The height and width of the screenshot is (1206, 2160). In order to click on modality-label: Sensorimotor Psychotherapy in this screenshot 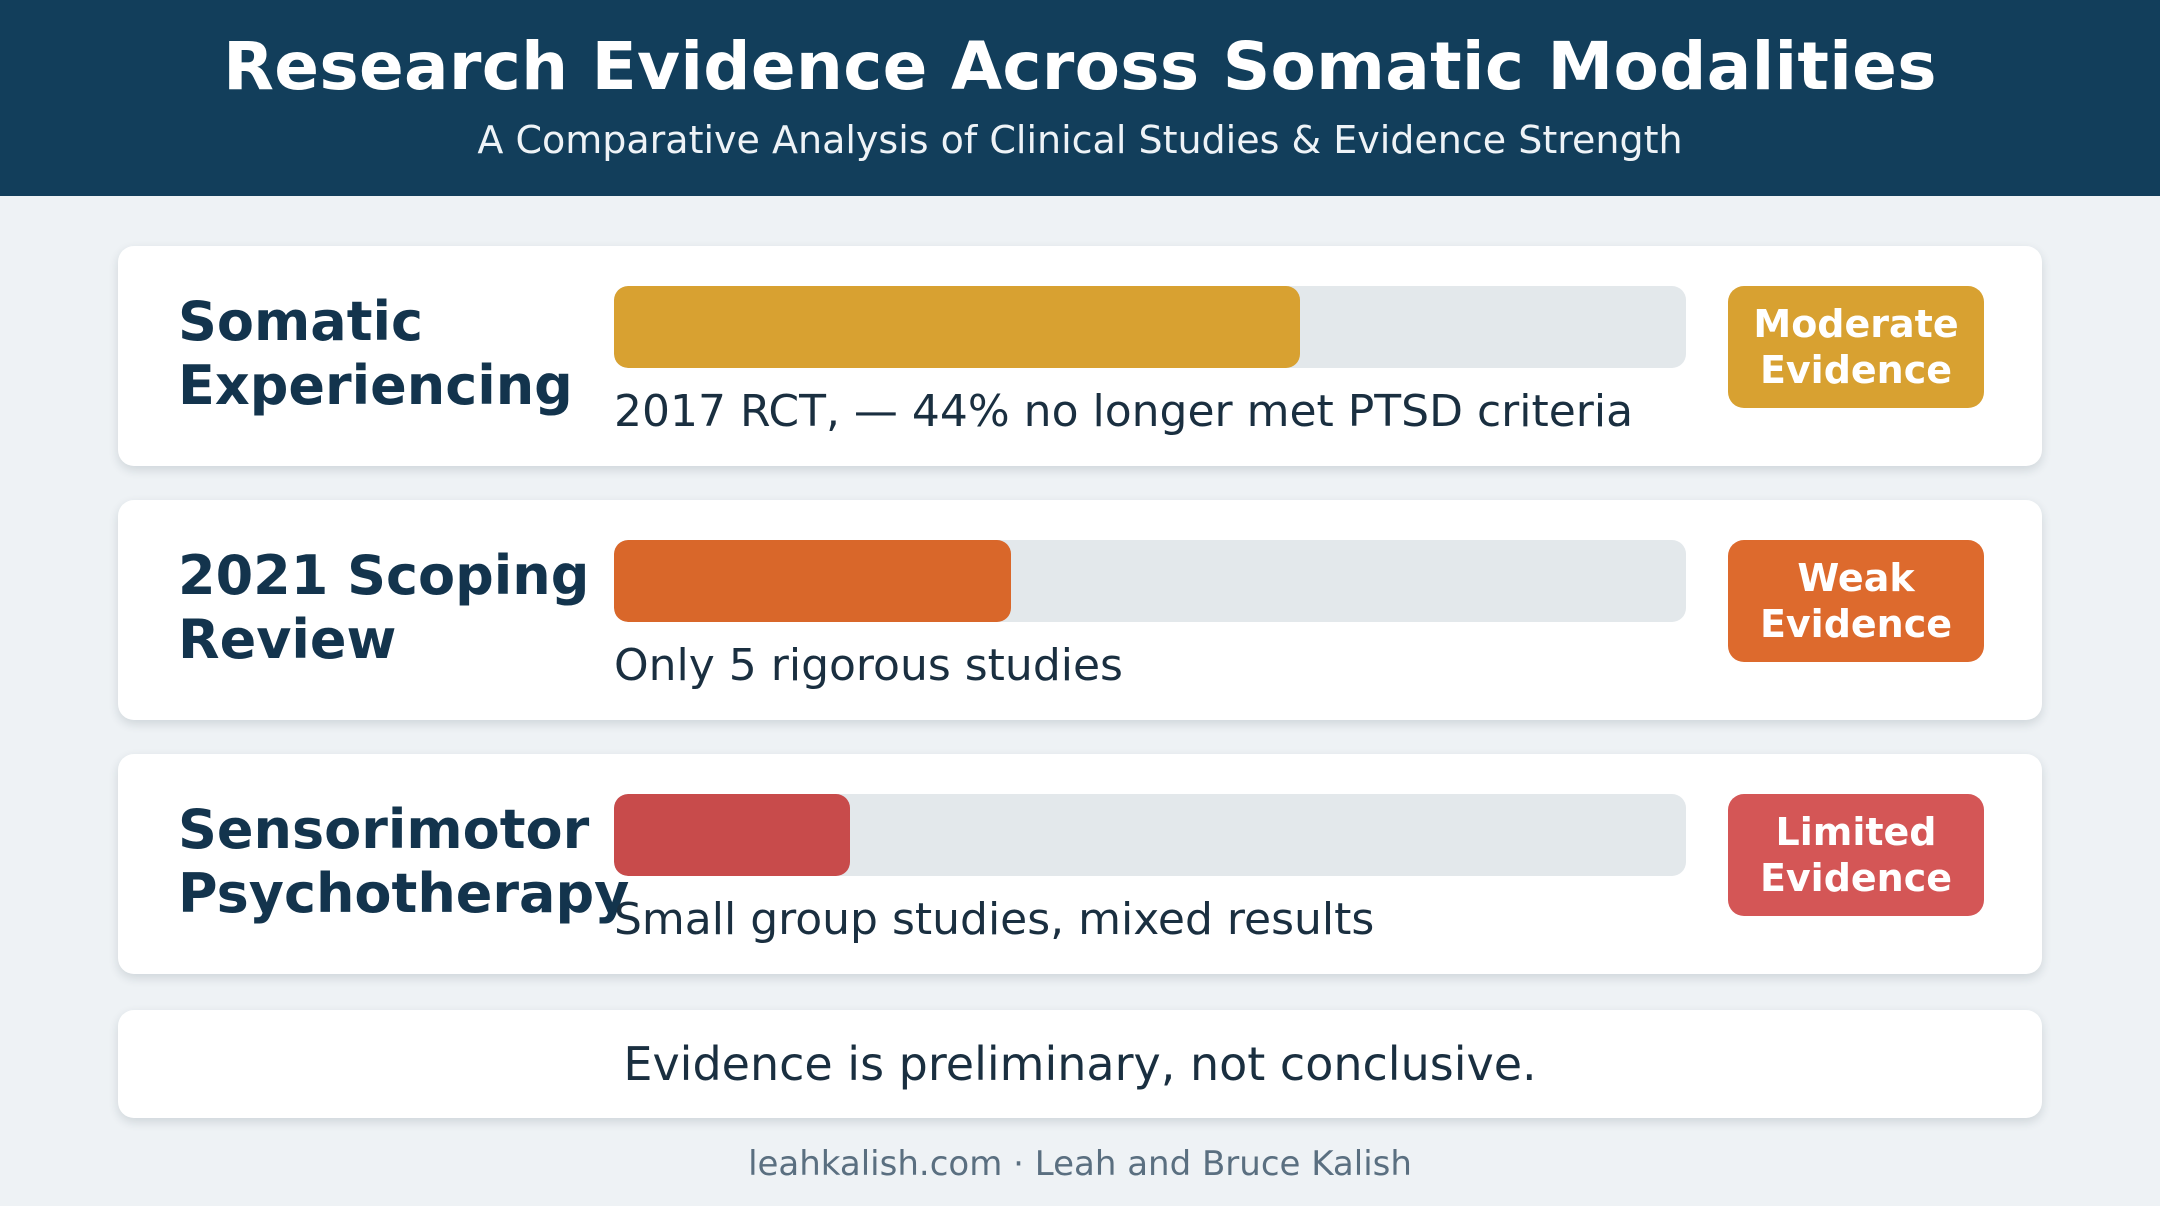, I will do `click(404, 862)`.